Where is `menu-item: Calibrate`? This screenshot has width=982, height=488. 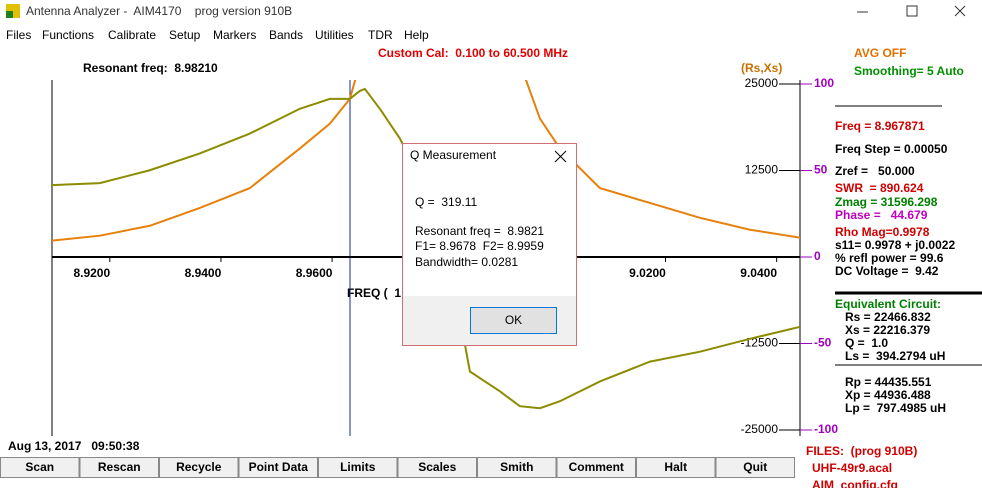 menu-item: Calibrate is located at coordinates (132, 35).